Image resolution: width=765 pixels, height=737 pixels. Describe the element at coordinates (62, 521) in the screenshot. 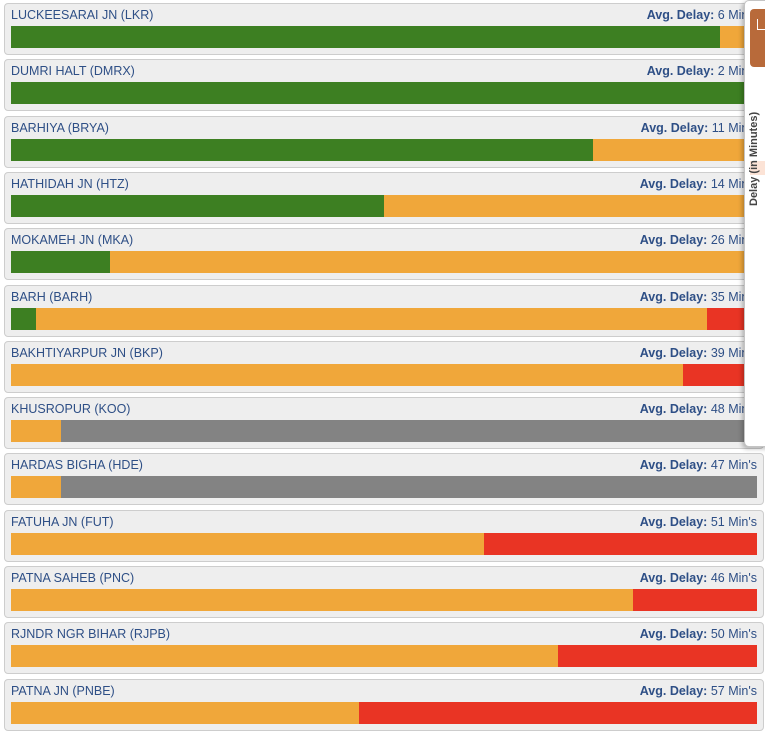

I see `station-name: FATUHA JN (FUT)` at that location.